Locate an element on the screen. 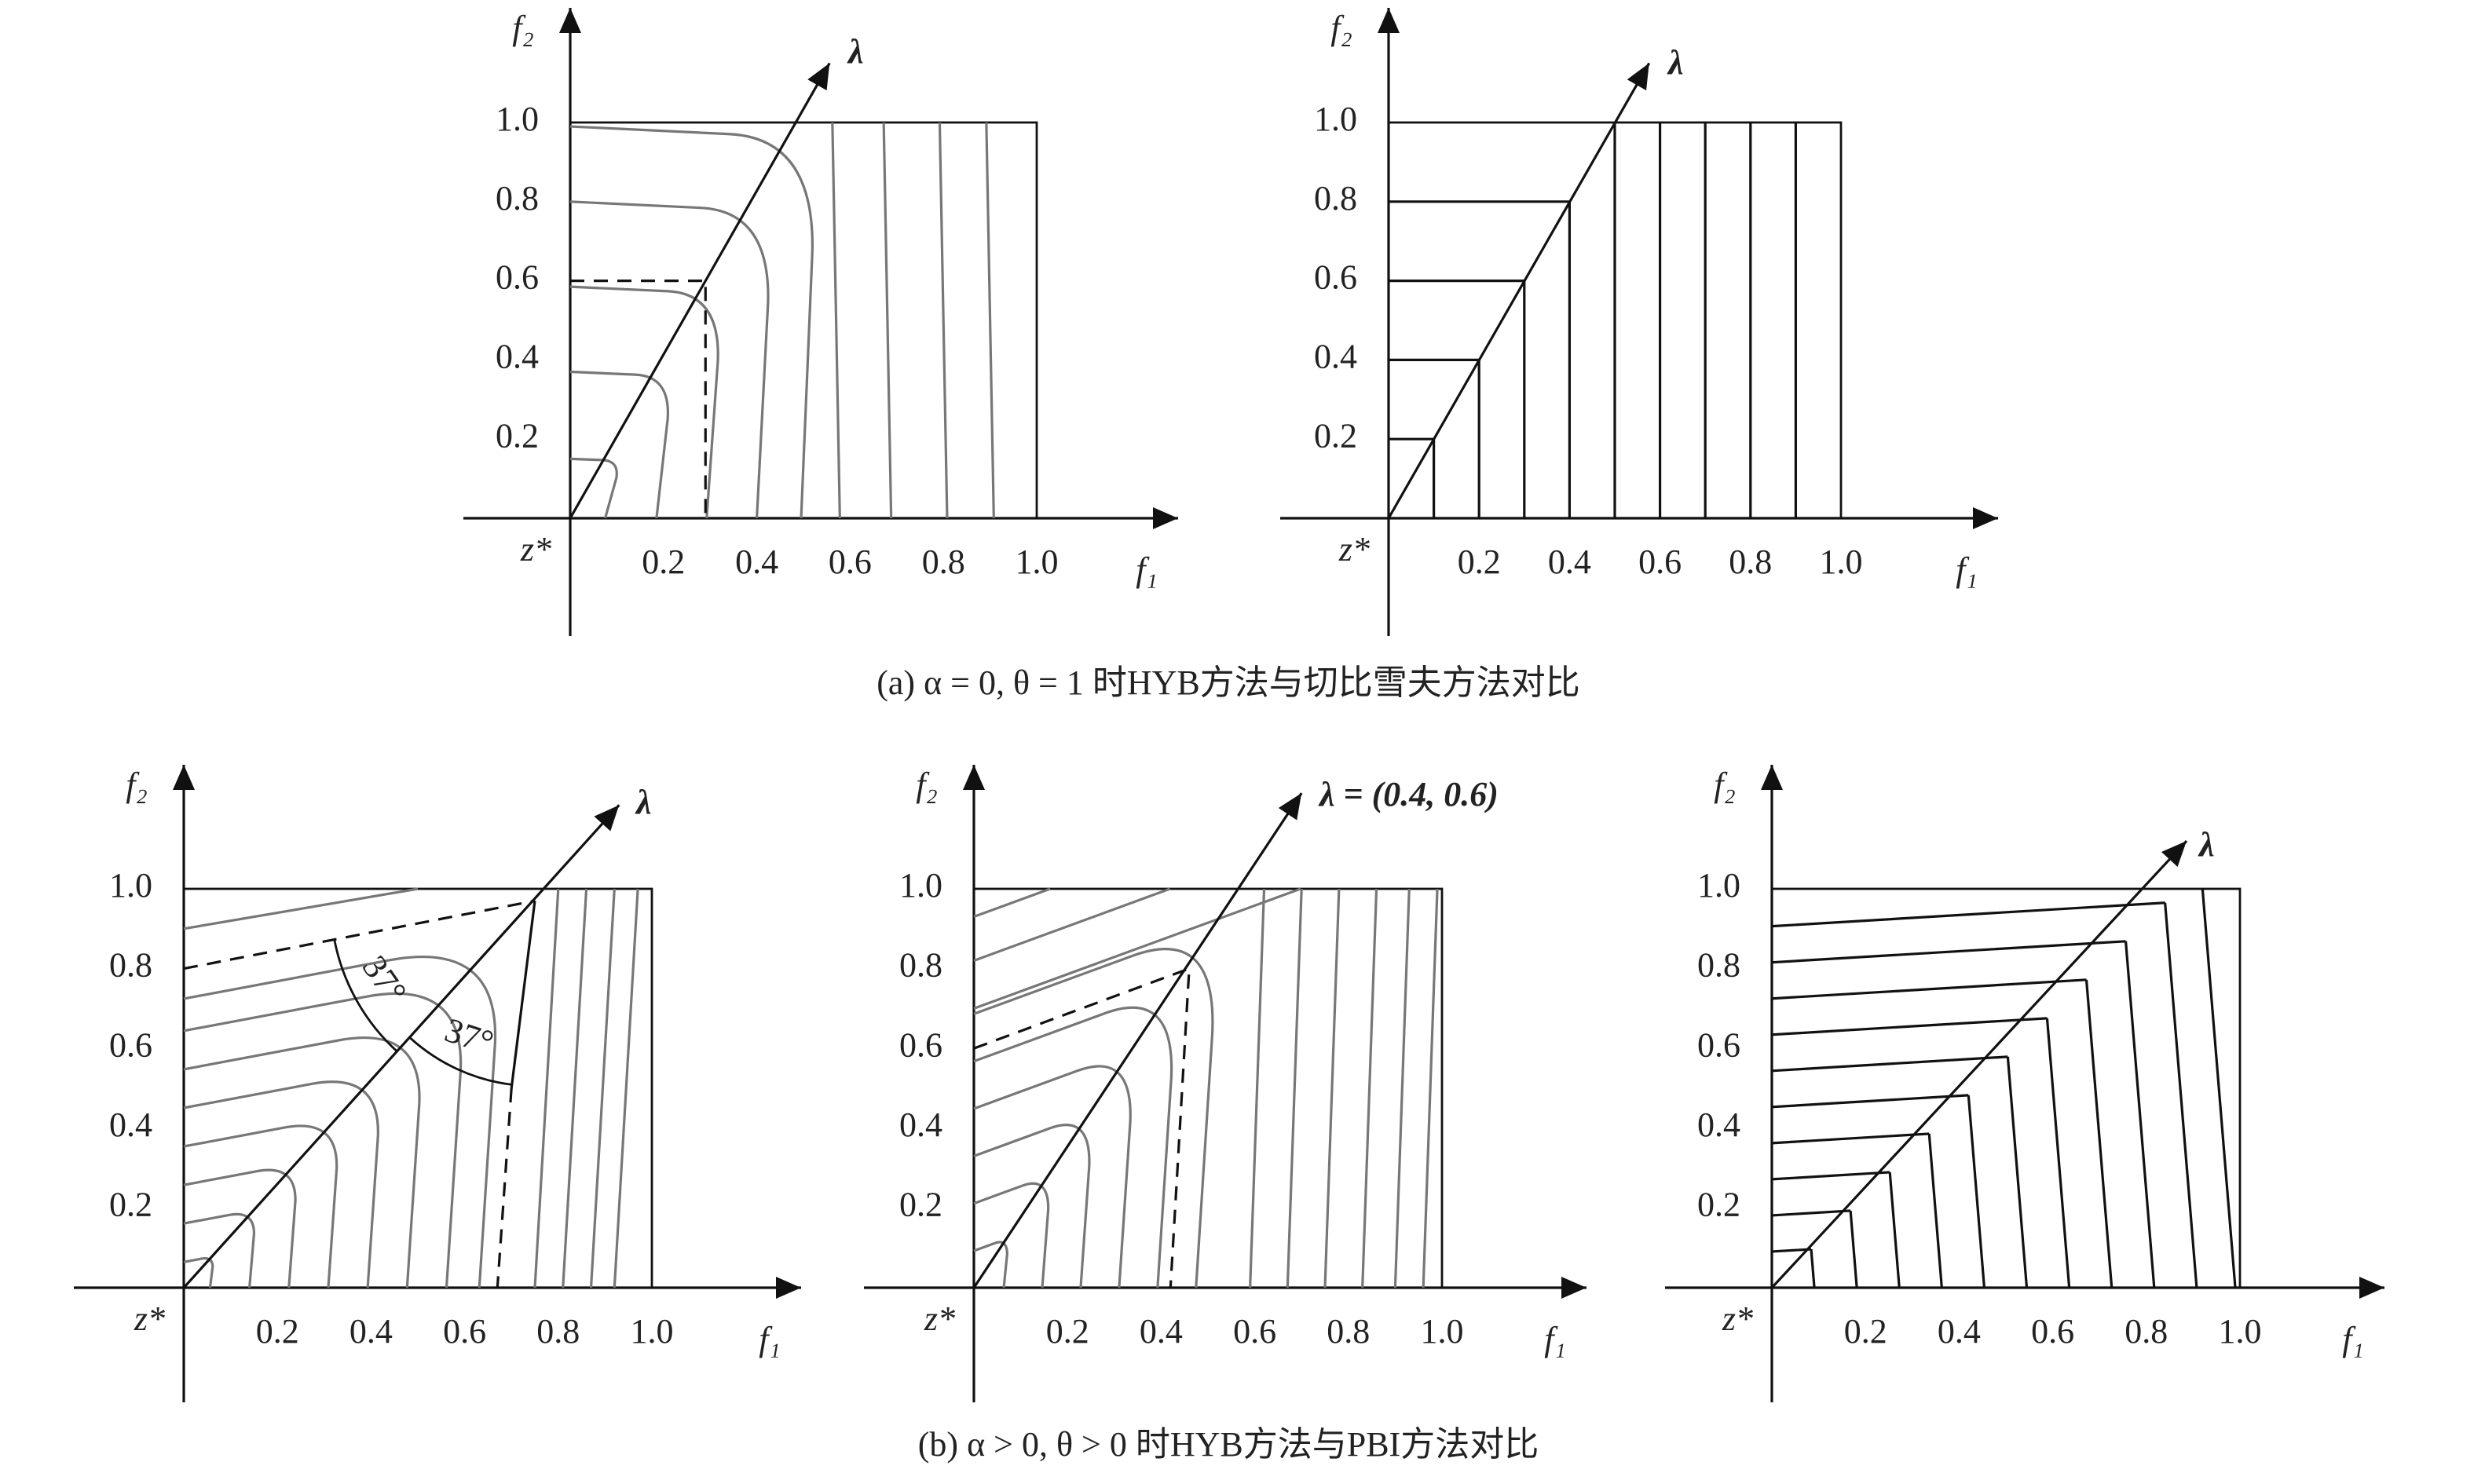 The image size is (2474, 1484). angle-label: 37° is located at coordinates (469, 1036).